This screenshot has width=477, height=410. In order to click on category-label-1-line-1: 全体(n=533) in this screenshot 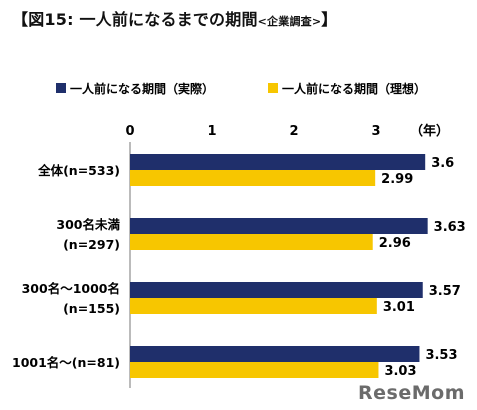, I will do `click(78, 170)`.